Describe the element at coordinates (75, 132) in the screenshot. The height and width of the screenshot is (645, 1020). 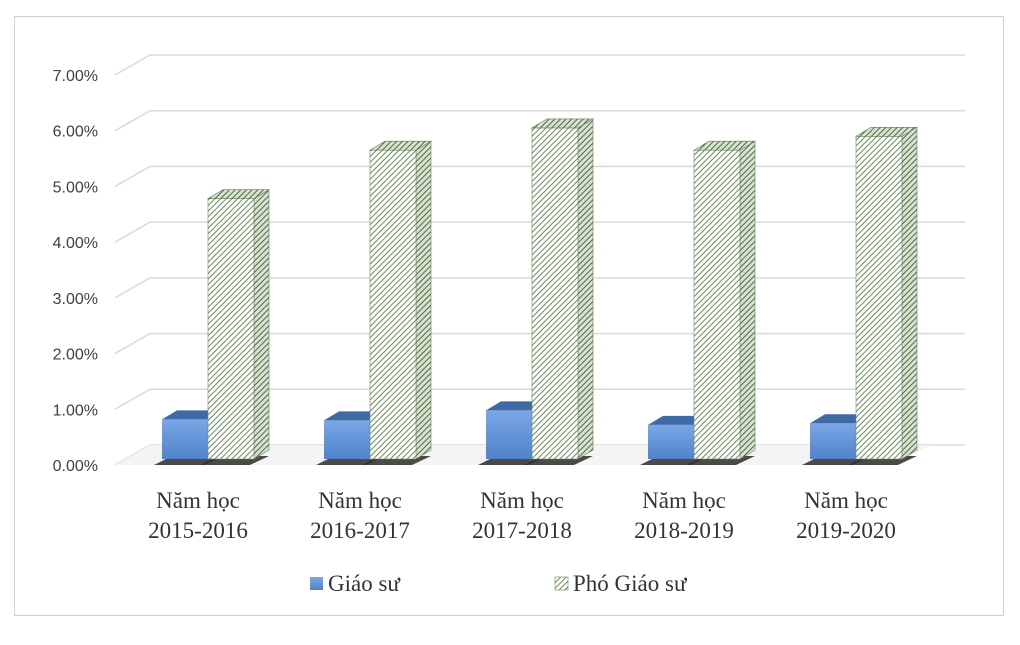
I see `y-tick-label: 6.00%` at that location.